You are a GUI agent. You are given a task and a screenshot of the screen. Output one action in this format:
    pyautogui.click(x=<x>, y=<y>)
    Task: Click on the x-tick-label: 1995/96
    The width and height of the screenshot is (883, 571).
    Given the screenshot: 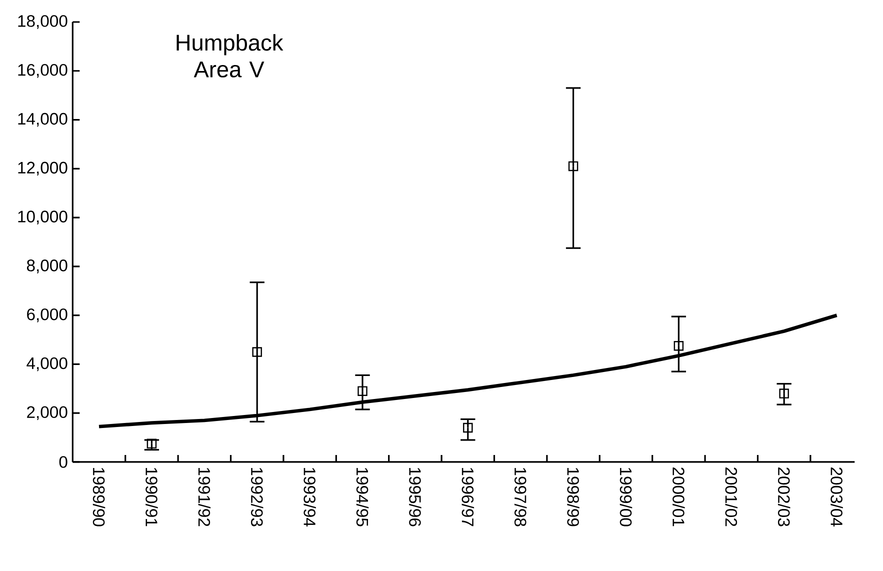 What is the action you would take?
    pyautogui.click(x=415, y=497)
    